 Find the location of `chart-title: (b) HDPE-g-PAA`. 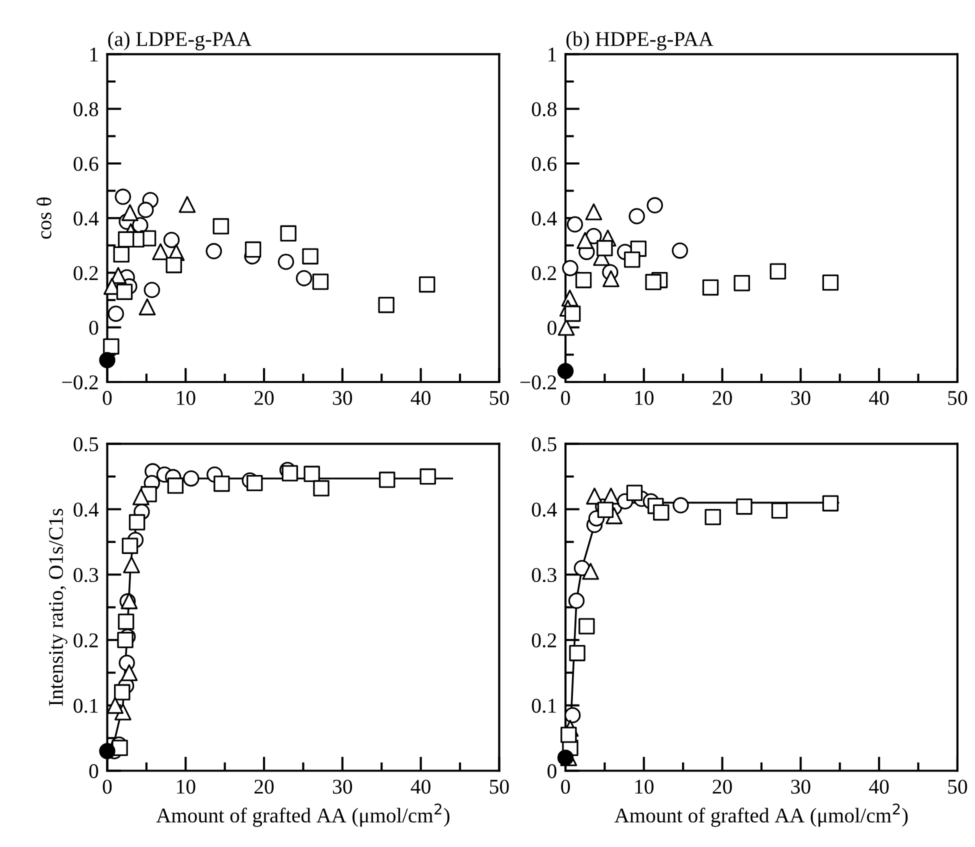

chart-title: (b) HDPE-g-PAA is located at coordinates (640, 40).